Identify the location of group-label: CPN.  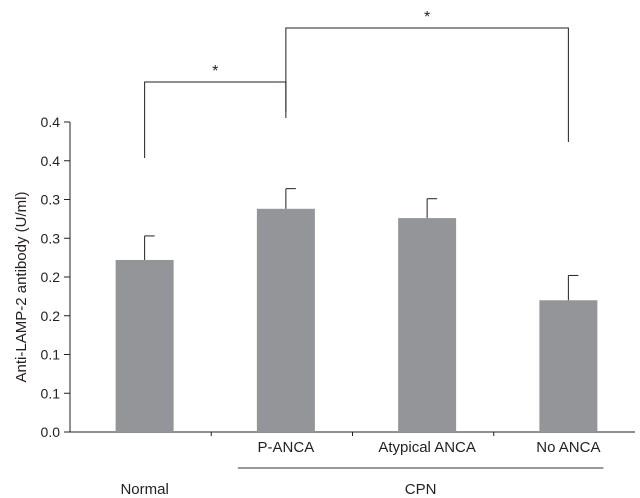
(421, 489).